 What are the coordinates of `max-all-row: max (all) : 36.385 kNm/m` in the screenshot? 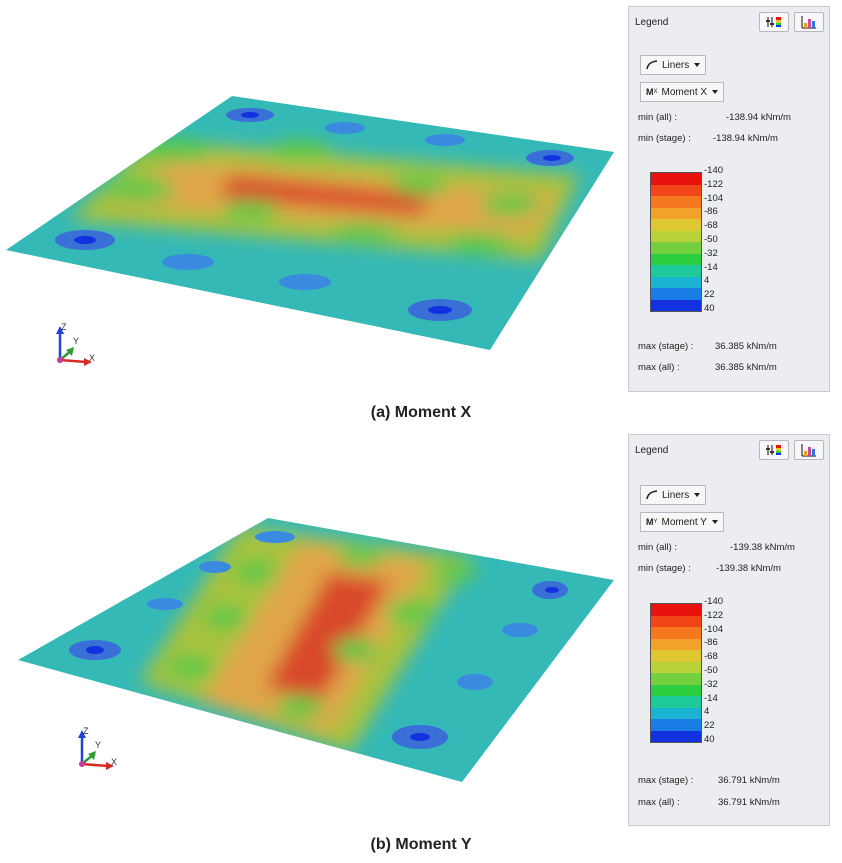 It's located at (707, 367).